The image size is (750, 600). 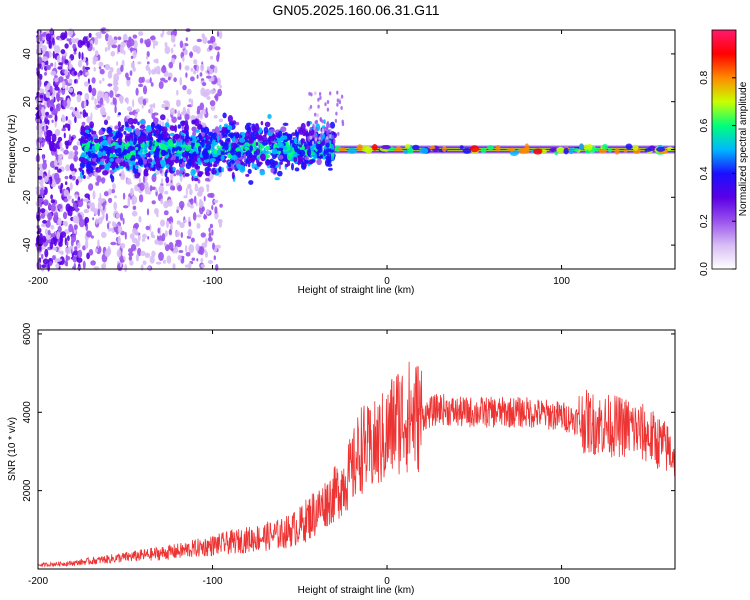 I want to click on x-tick-label: -200, so click(x=38, y=581).